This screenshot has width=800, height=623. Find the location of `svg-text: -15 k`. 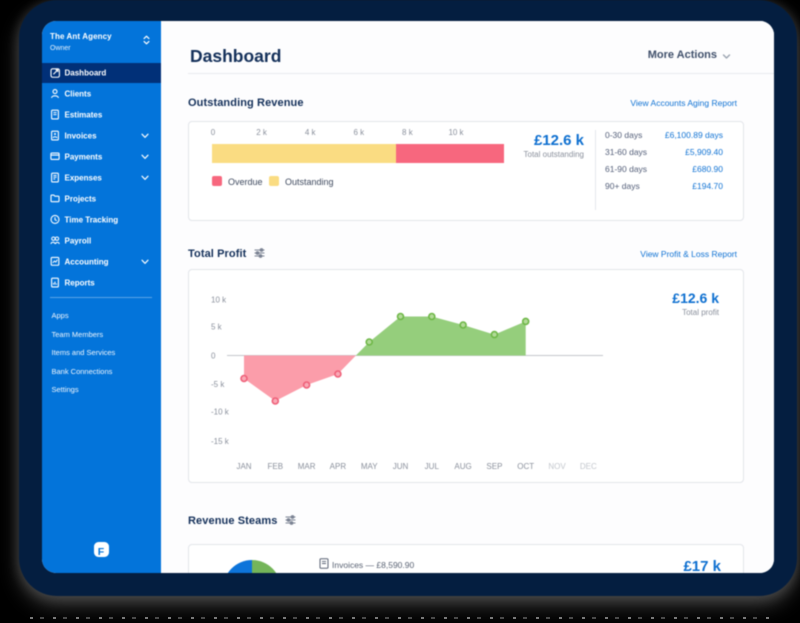

svg-text: -15 k is located at coordinates (220, 441).